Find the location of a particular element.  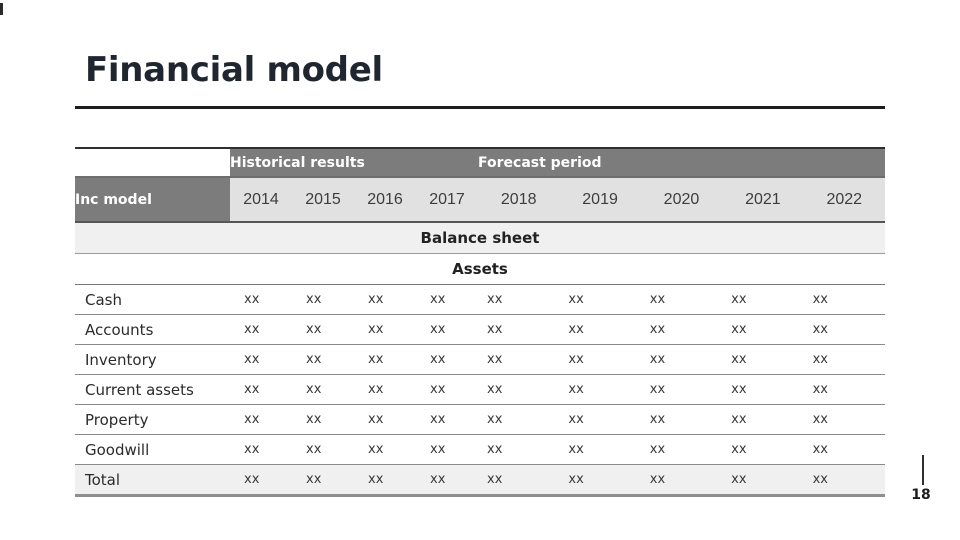

year-header: 2022 is located at coordinates (844, 200).